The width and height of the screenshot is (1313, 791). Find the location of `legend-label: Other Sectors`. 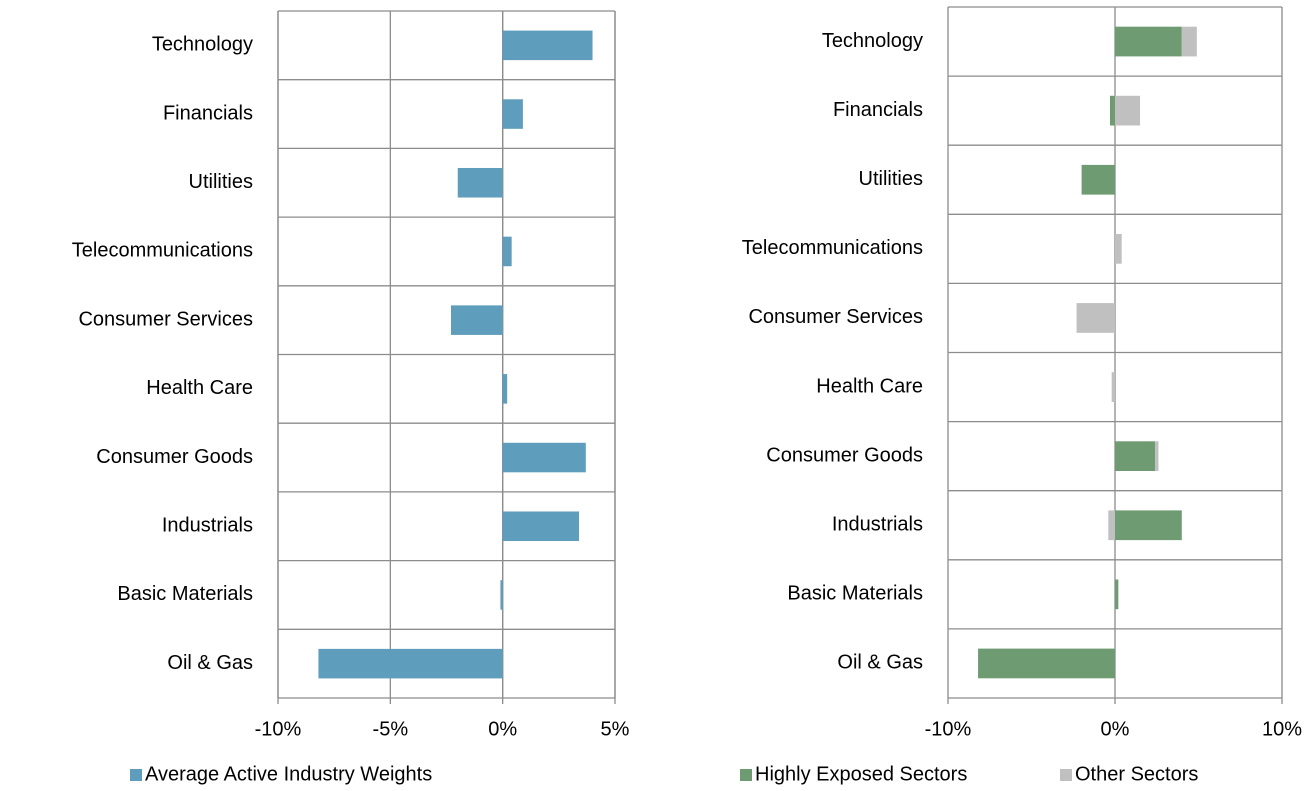

legend-label: Other Sectors is located at coordinates (1136, 774).